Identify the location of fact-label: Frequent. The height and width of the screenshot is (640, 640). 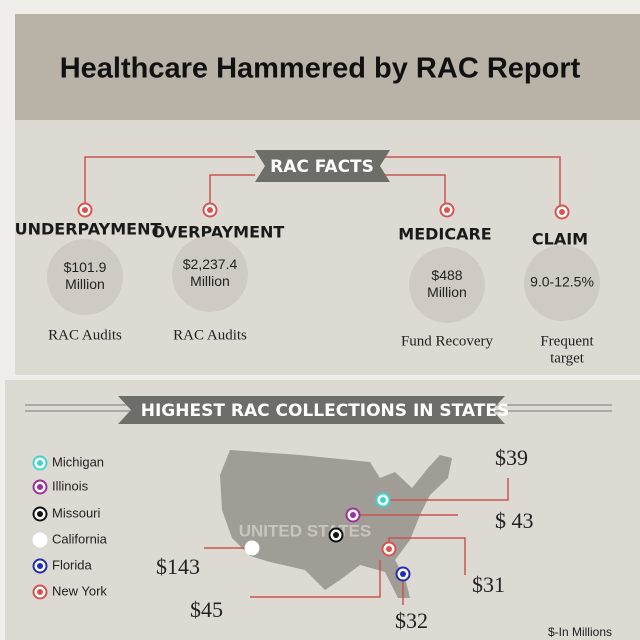
(567, 341).